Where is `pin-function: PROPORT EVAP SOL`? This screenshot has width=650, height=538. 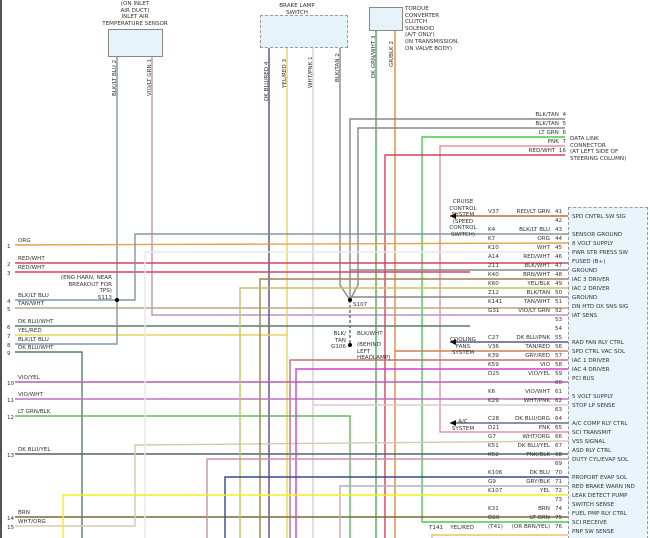 pin-function: PROPORT EVAP SOL is located at coordinates (600, 478).